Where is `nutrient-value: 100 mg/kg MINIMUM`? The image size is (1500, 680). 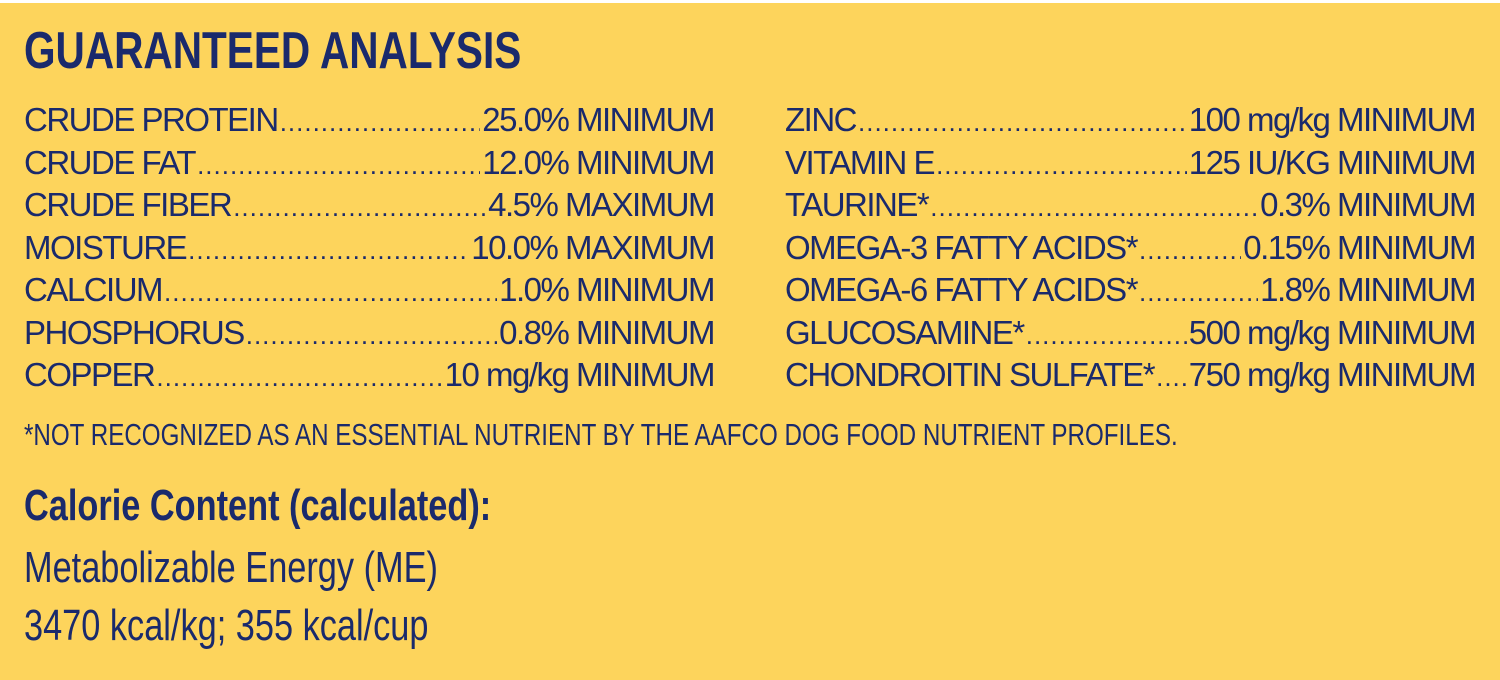 nutrient-value: 100 mg/kg MINIMUM is located at coordinates (1331, 119).